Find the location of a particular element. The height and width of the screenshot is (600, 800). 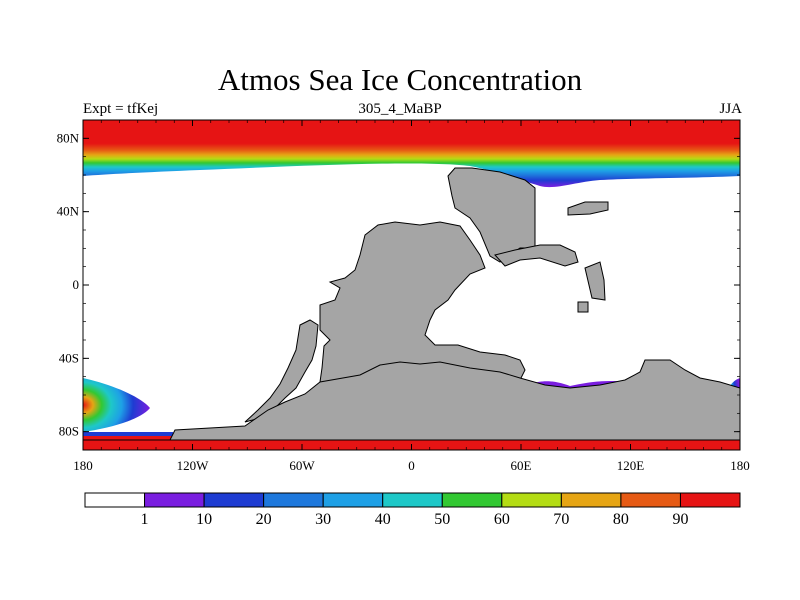

colorbar-label: 40 is located at coordinates (383, 519).